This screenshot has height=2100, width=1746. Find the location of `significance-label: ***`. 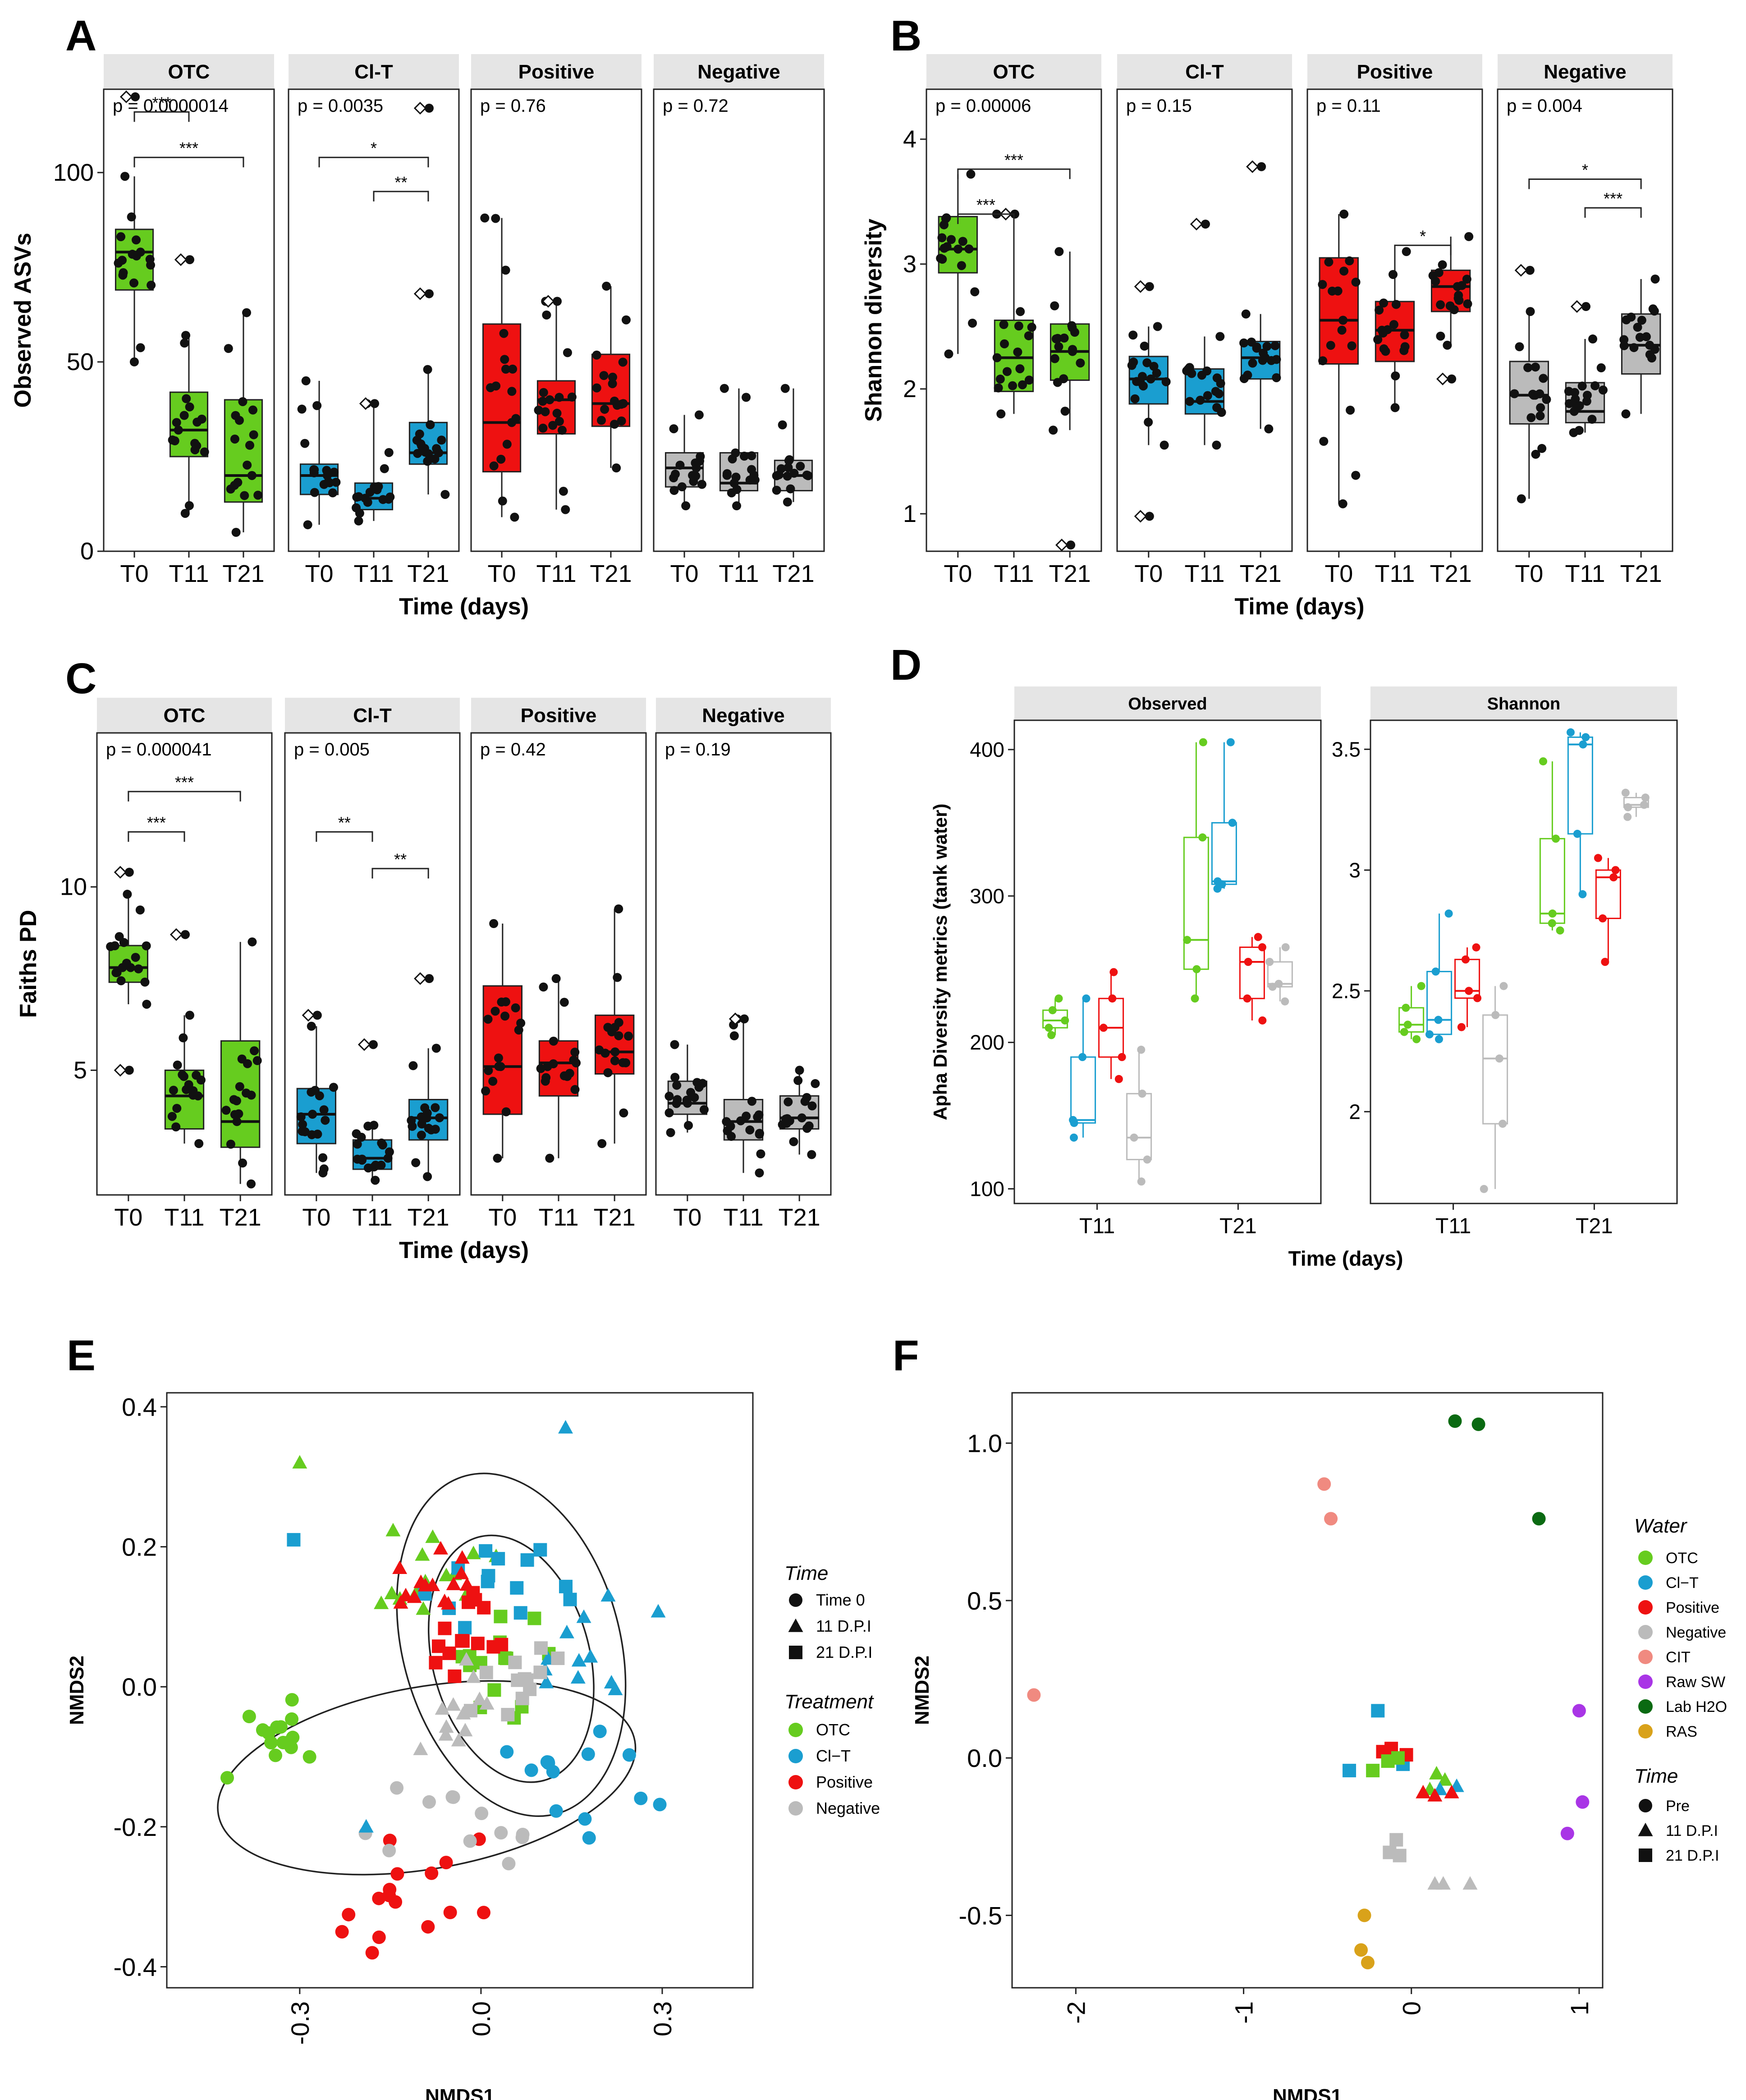

significance-label: *** is located at coordinates (1613, 198).